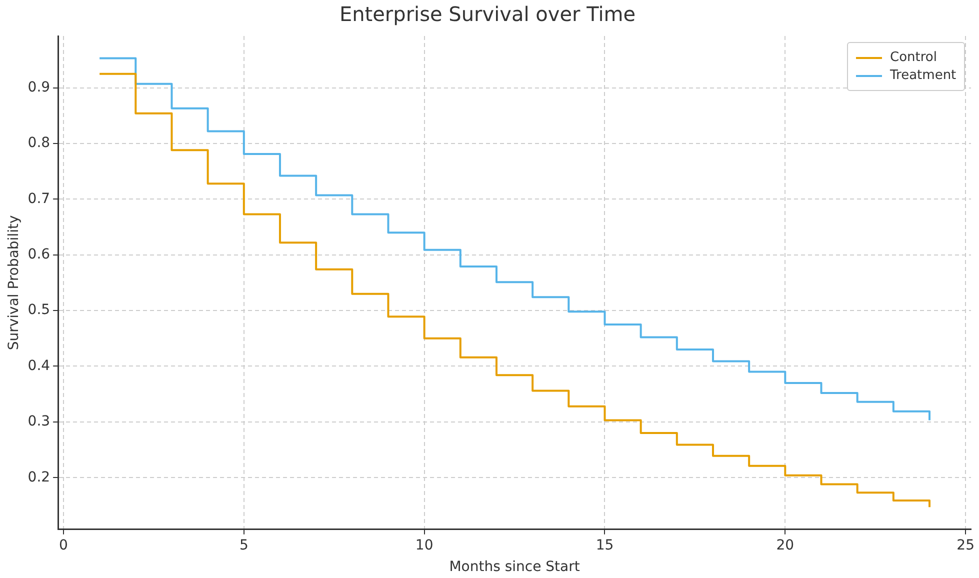 The image size is (979, 578). I want to click on y-tick-label: 0.8, so click(39, 143).